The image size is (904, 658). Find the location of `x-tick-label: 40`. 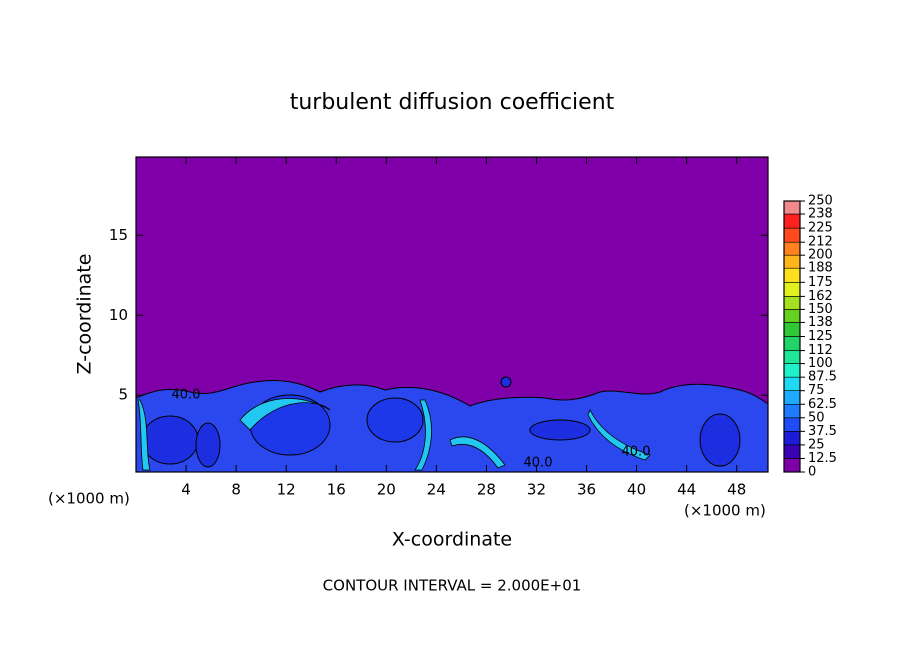

x-tick-label: 40 is located at coordinates (636, 490).